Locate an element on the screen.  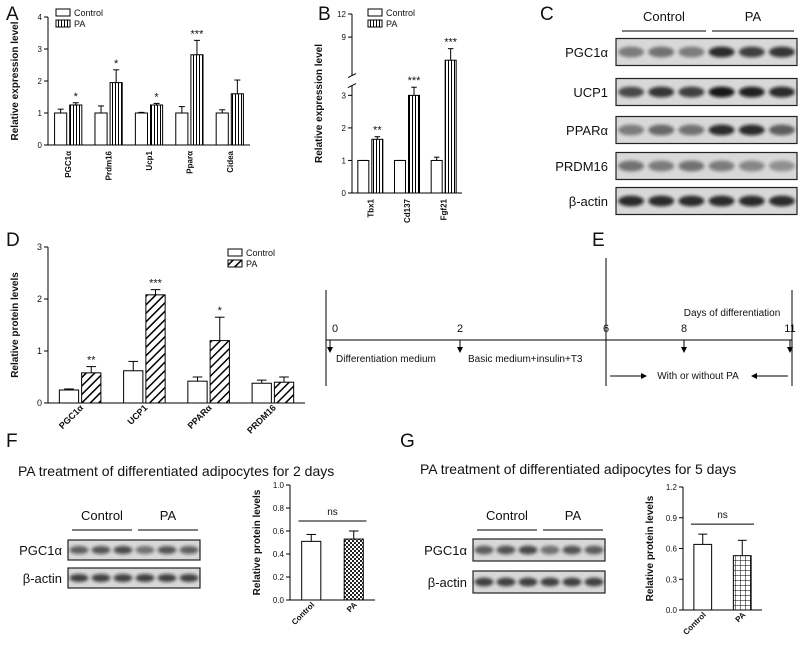
x-tick-label: PA is located at coordinates (741, 617).